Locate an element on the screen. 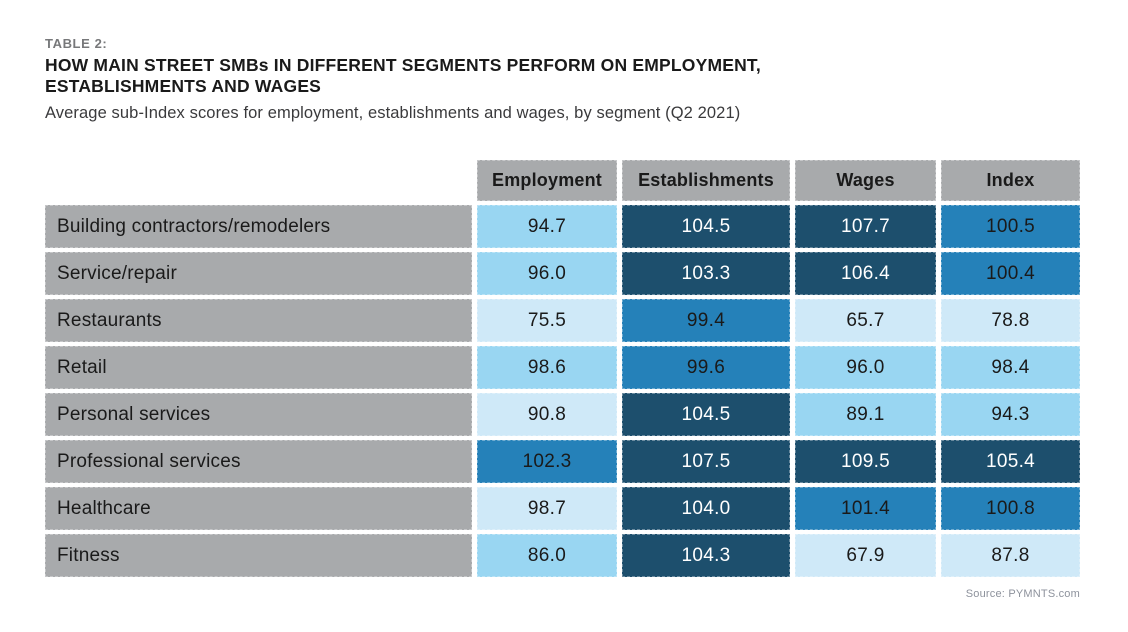  segment-label: Restaurants is located at coordinates (258, 320).